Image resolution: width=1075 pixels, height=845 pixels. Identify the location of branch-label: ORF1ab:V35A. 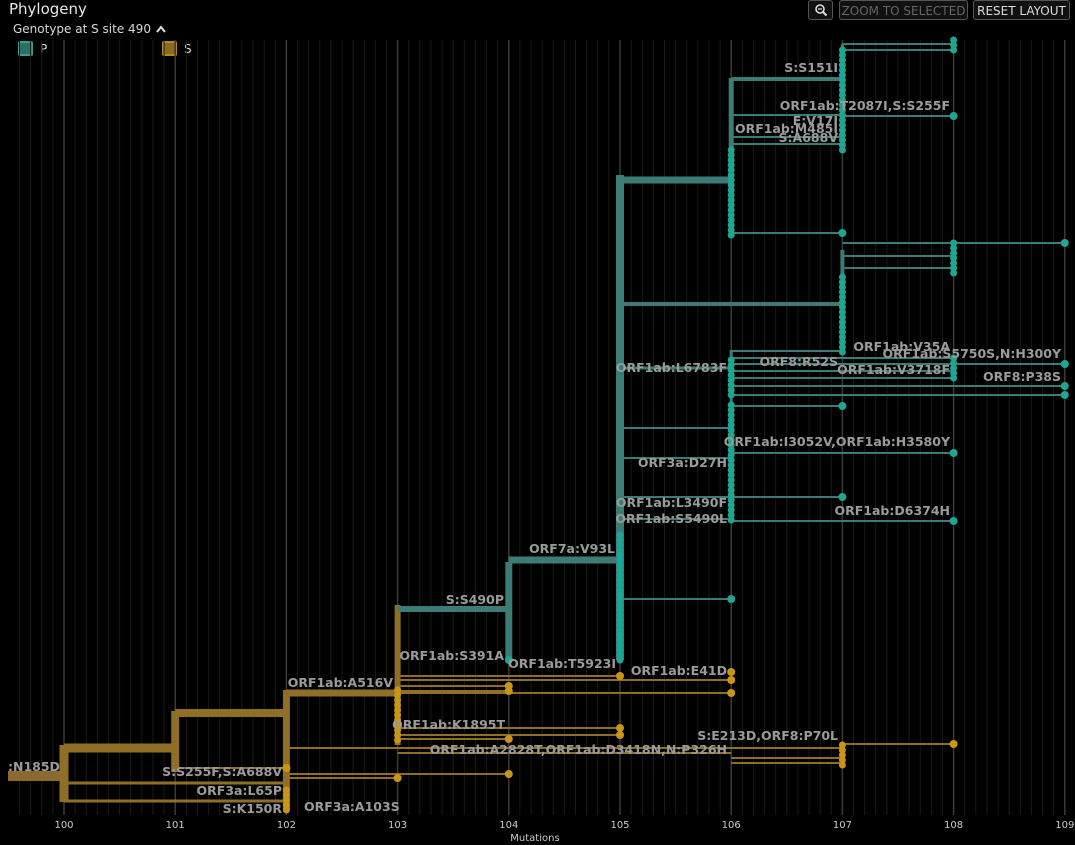
(901, 346).